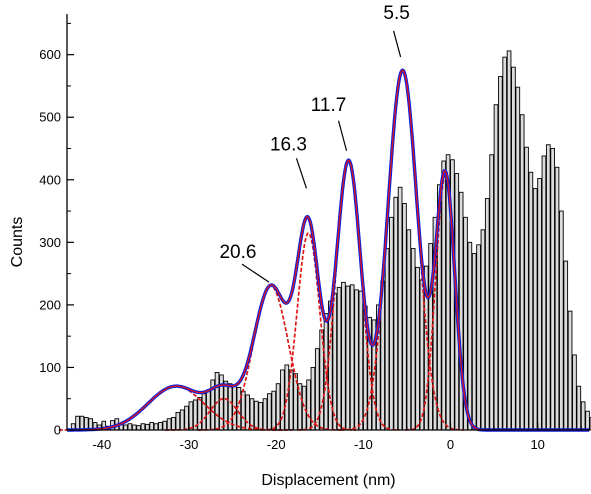  What do you see at coordinates (50, 117) in the screenshot?
I see `y-tick-label: 500` at bounding box center [50, 117].